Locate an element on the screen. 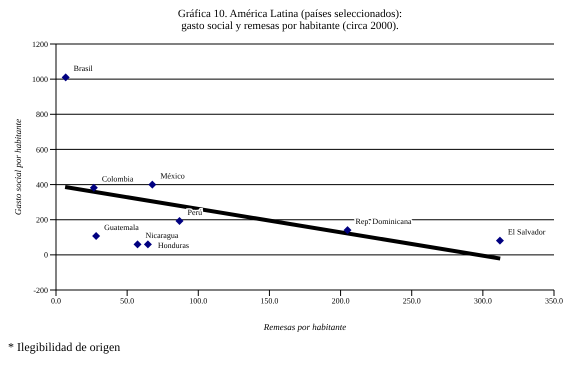 This screenshot has height=380, width=580. y-tick-label: 1000 is located at coordinates (40, 79).